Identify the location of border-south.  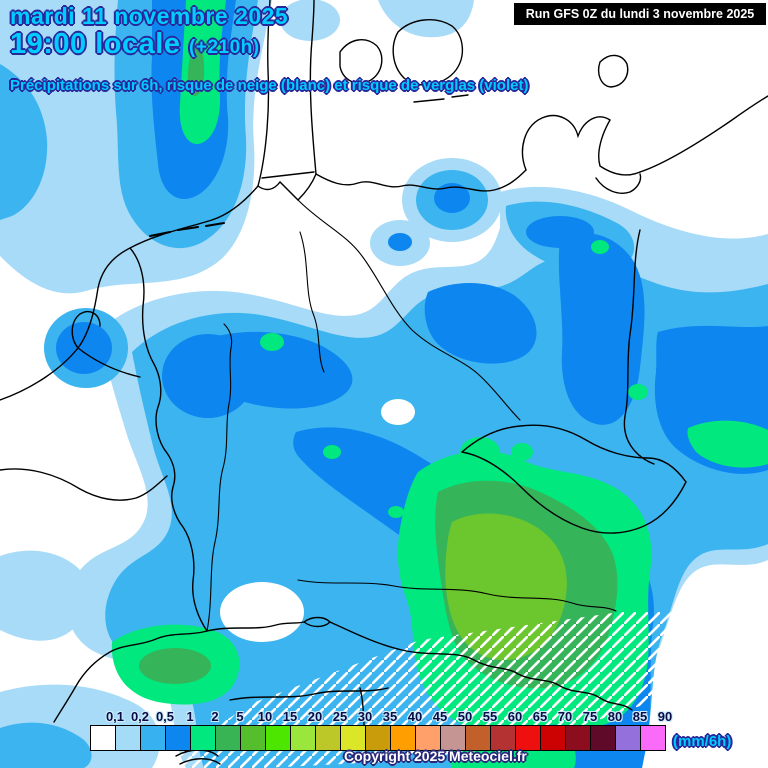
(255, 626).